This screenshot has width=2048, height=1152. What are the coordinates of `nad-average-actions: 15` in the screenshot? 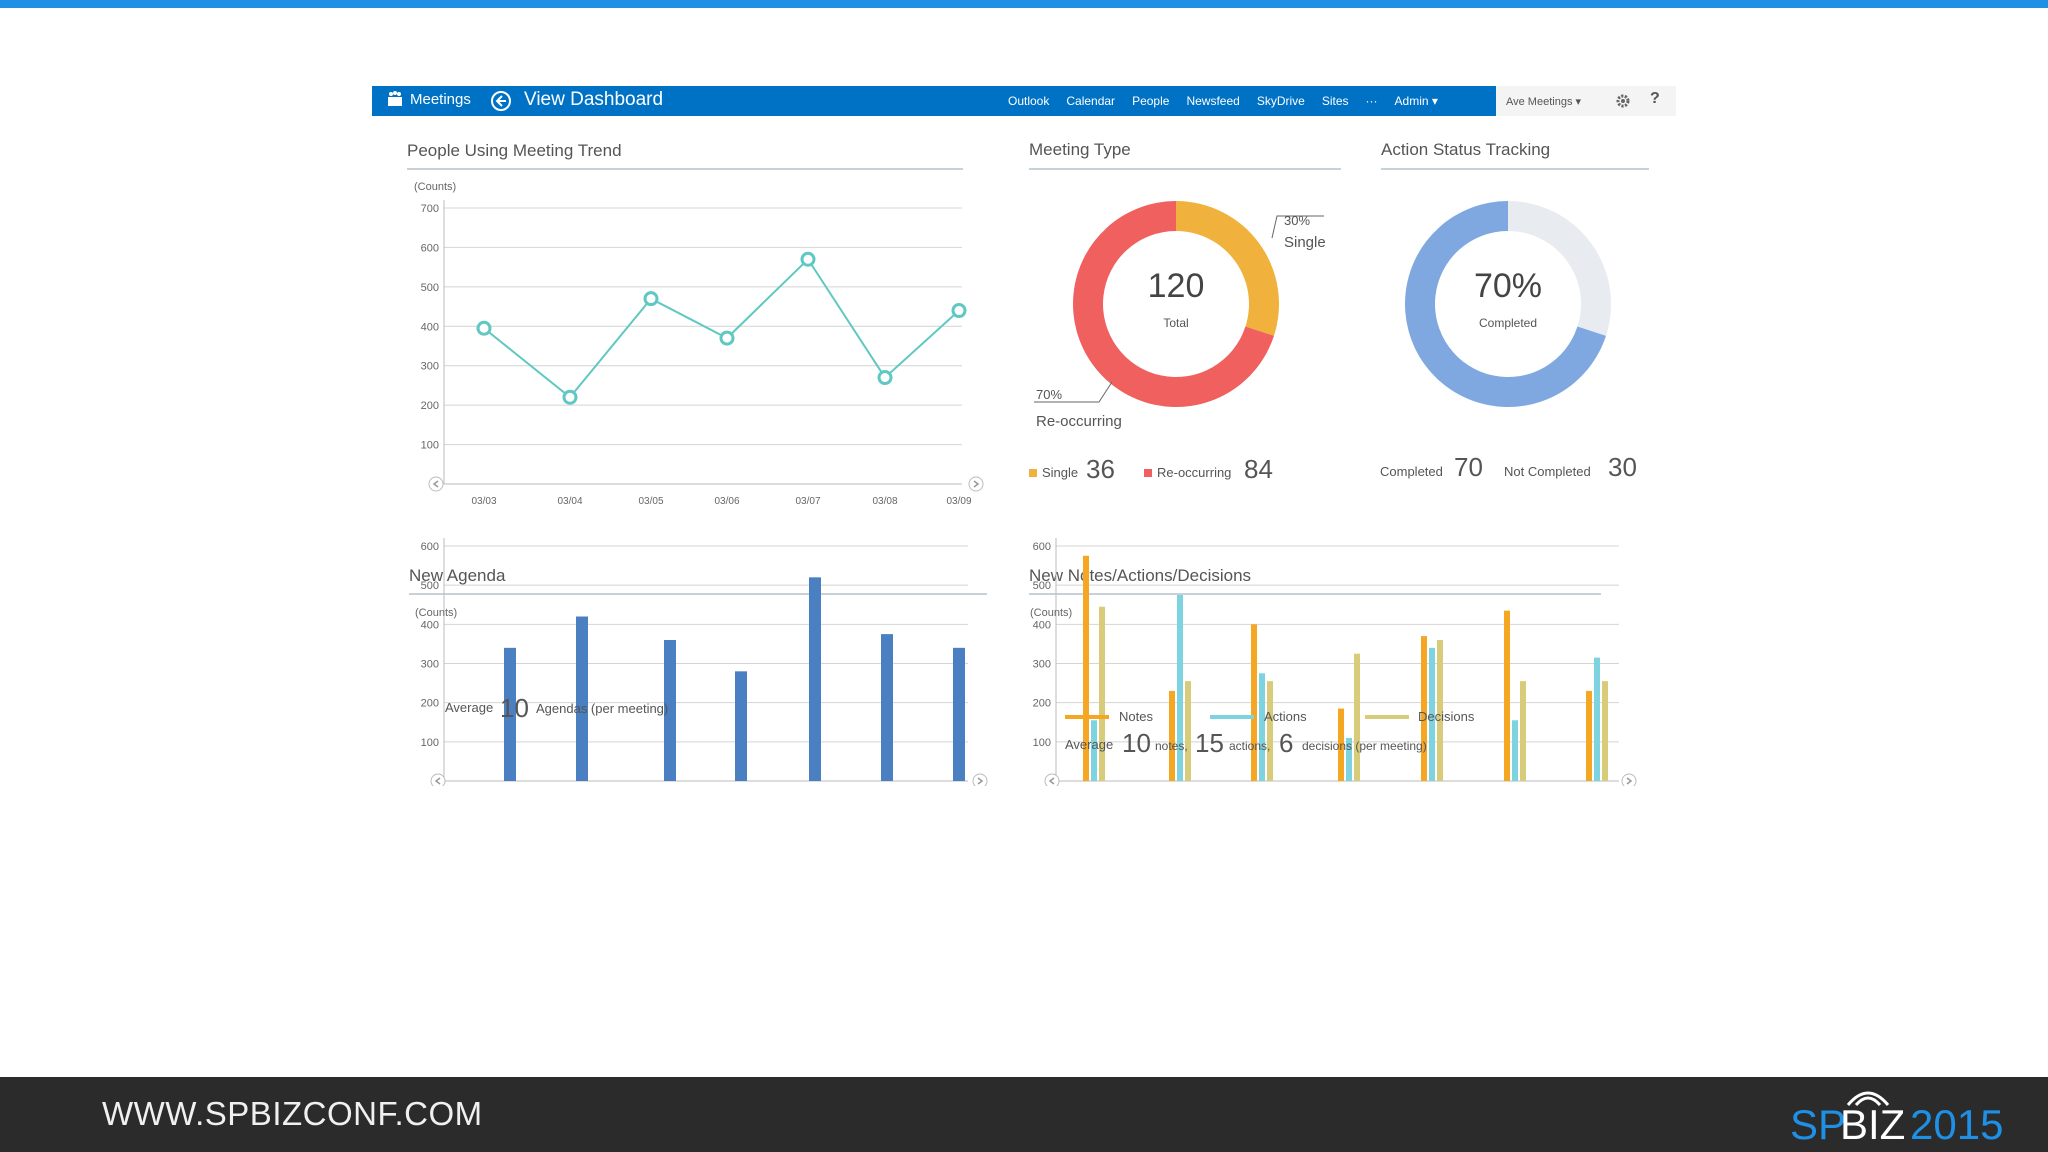 It's located at (1209, 743).